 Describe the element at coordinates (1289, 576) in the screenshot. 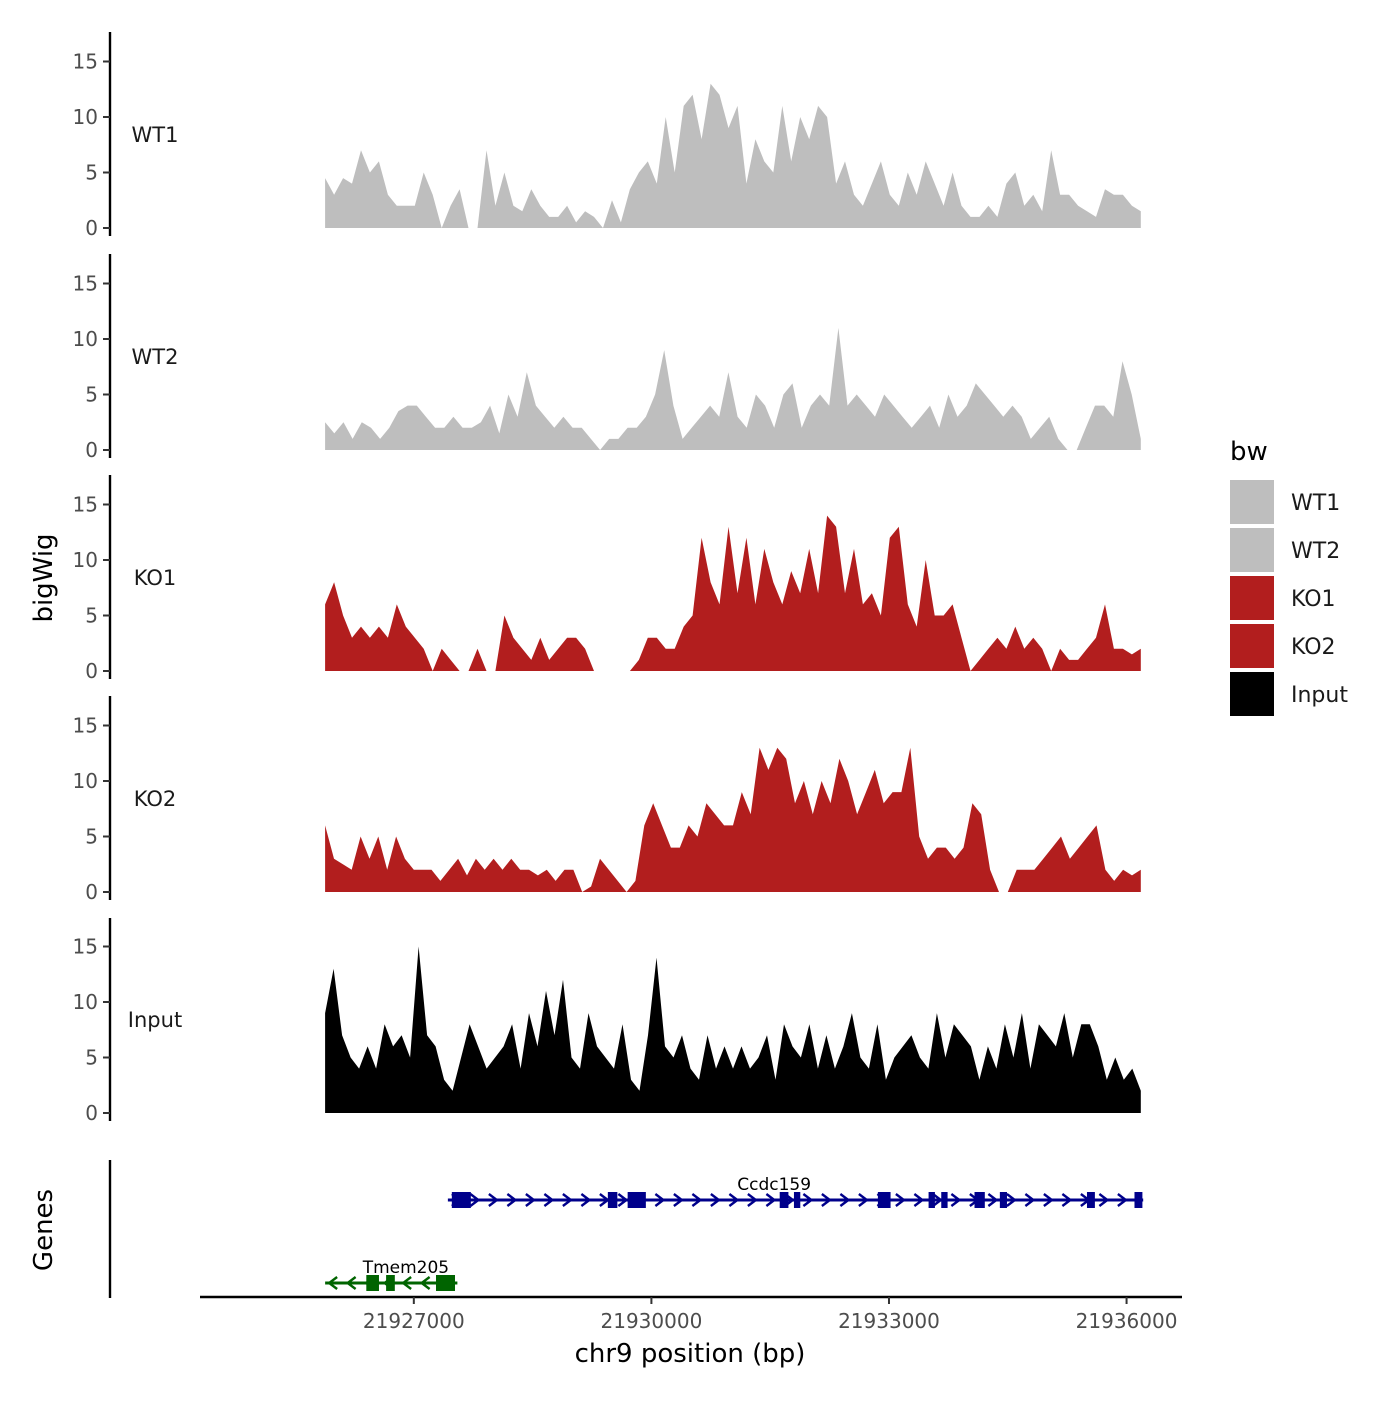

I see `legend: bw WT1 WT2 KO1 KO2 Input` at that location.